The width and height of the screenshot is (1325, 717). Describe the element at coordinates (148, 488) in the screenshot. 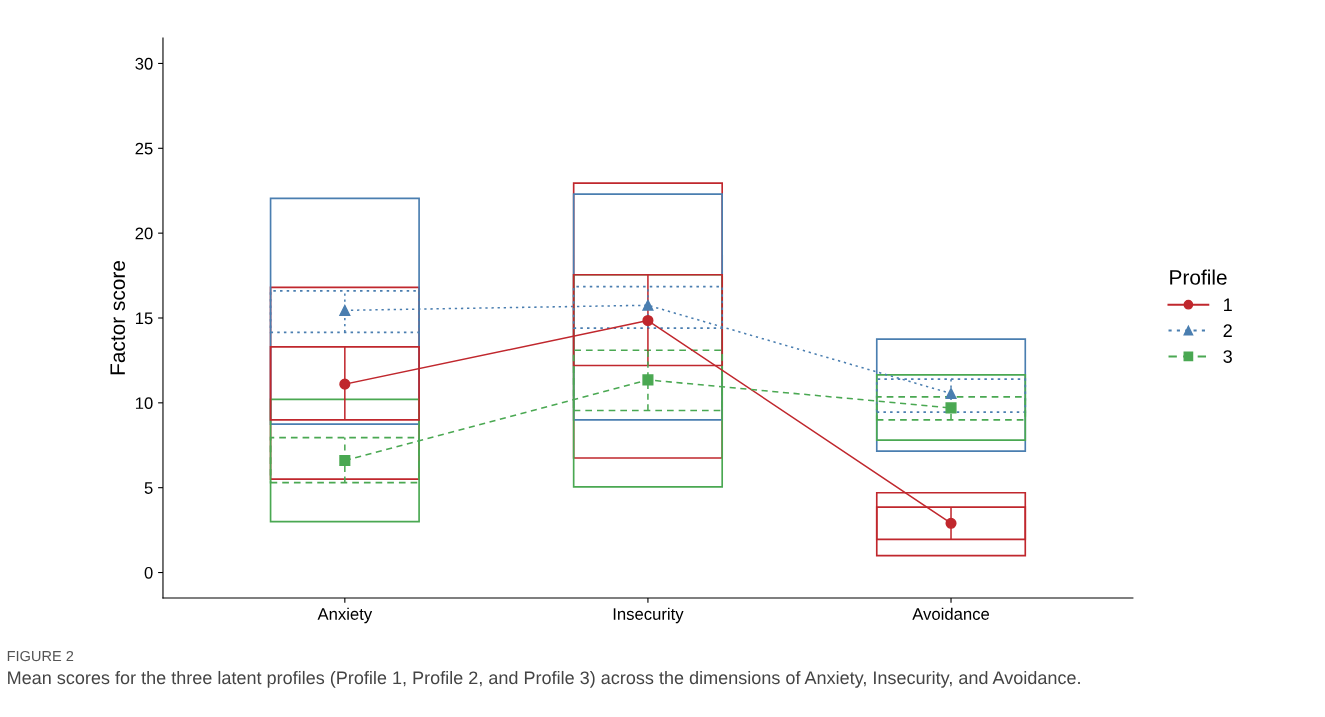

I see `y-tick-label: 5` at that location.